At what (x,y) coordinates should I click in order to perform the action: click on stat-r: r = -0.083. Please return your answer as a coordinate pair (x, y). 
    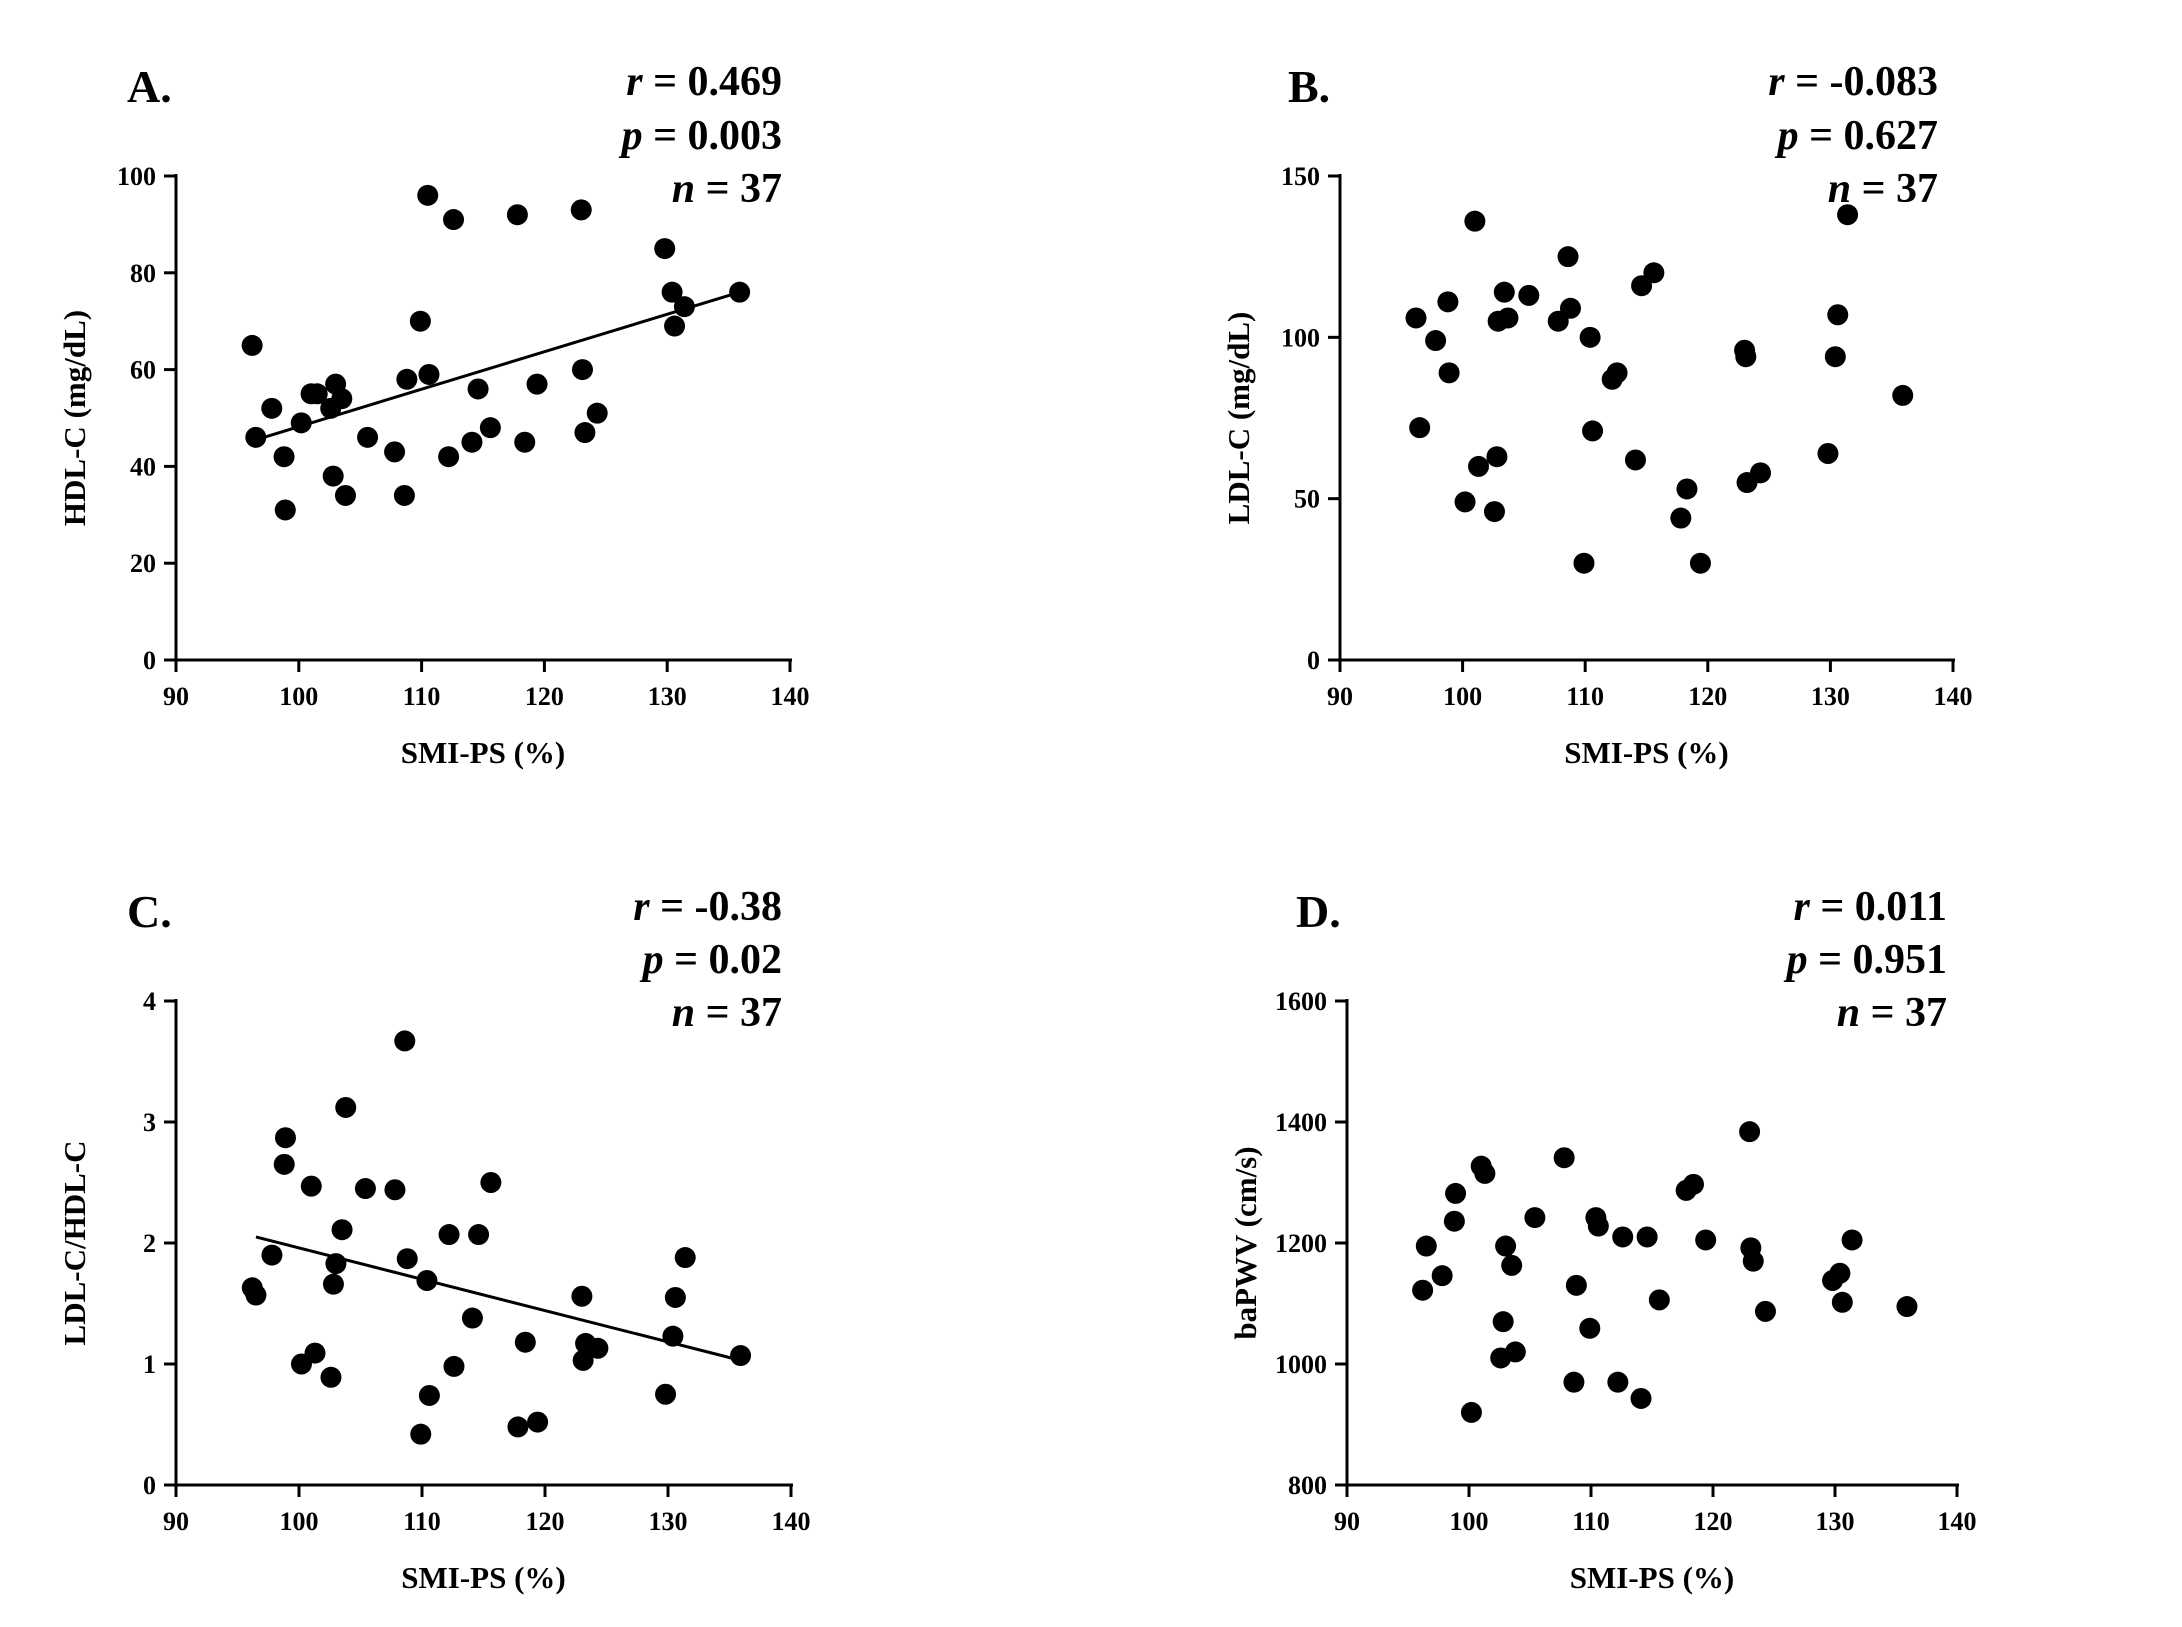
    Looking at the image, I should click on (1853, 82).